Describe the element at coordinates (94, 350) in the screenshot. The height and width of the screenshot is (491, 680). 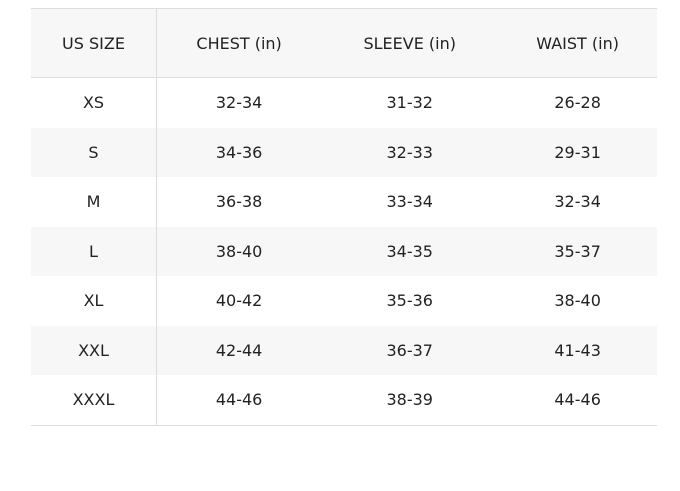
I see `table-cell: XXL` at that location.